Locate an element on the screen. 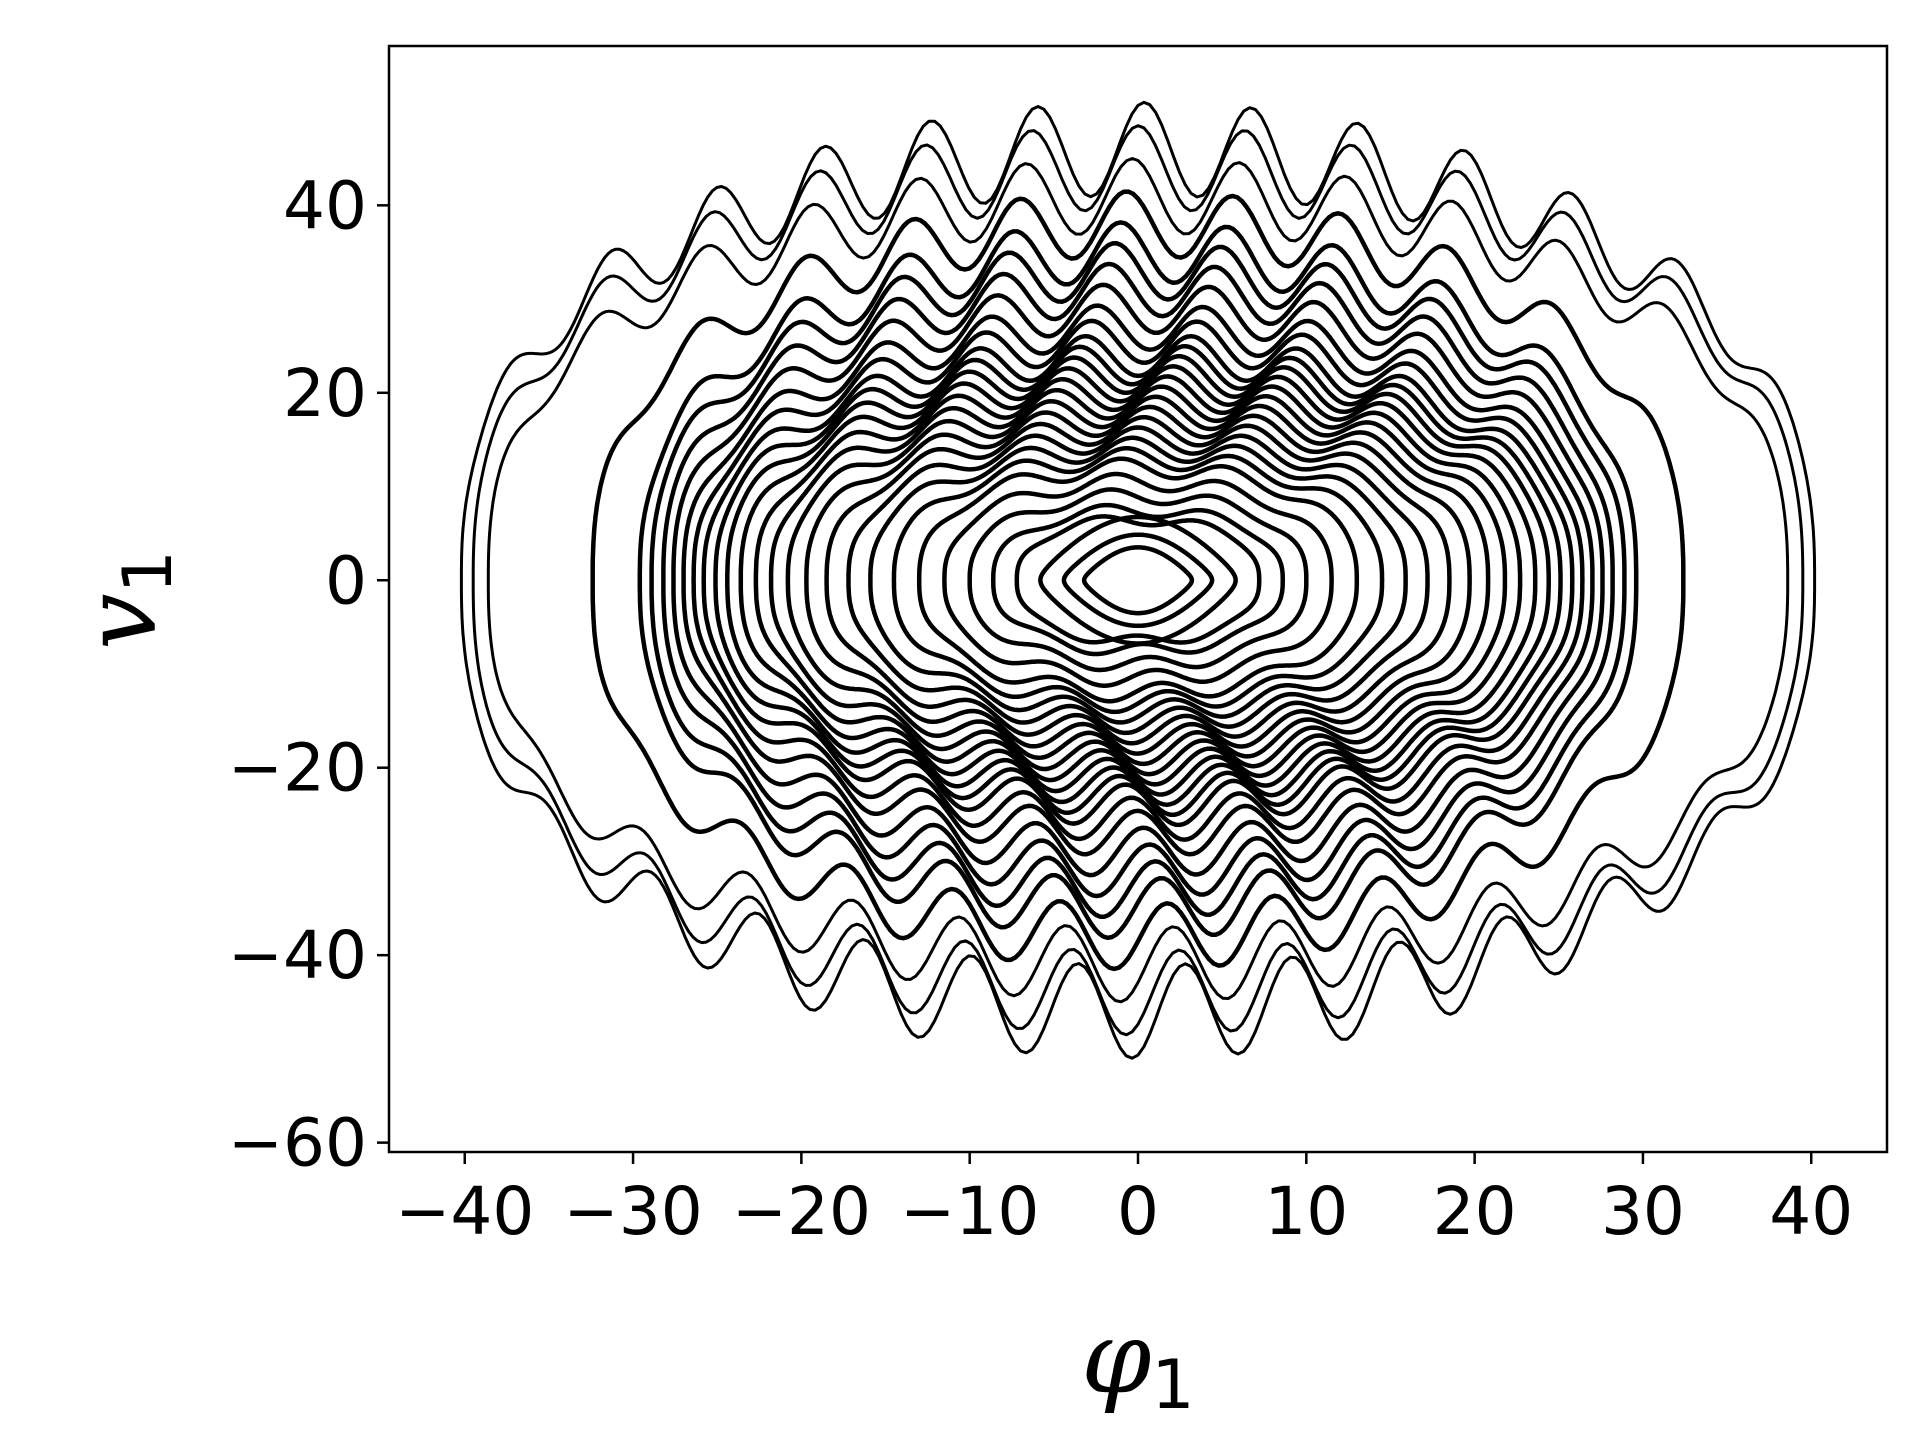  x-axis-label-subscript: 1 is located at coordinates (1172, 1385).